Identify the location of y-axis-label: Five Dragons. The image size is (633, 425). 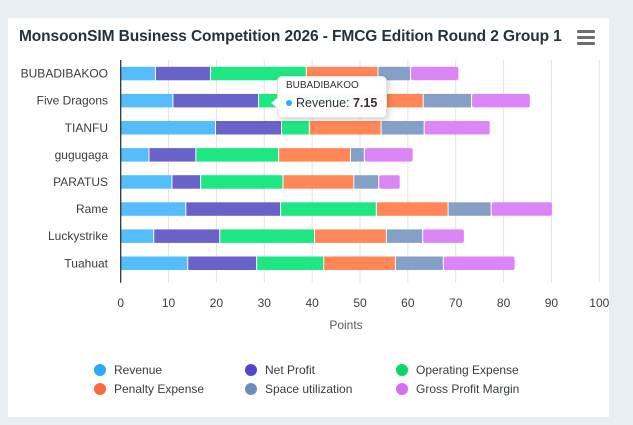
(72, 101).